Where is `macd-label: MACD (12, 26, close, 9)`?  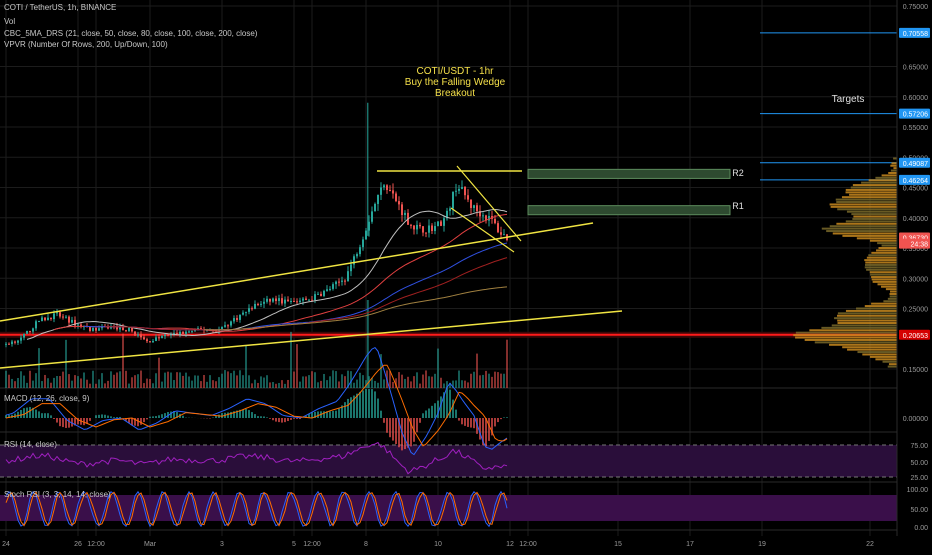 macd-label: MACD (12, 26, close, 9) is located at coordinates (46, 398).